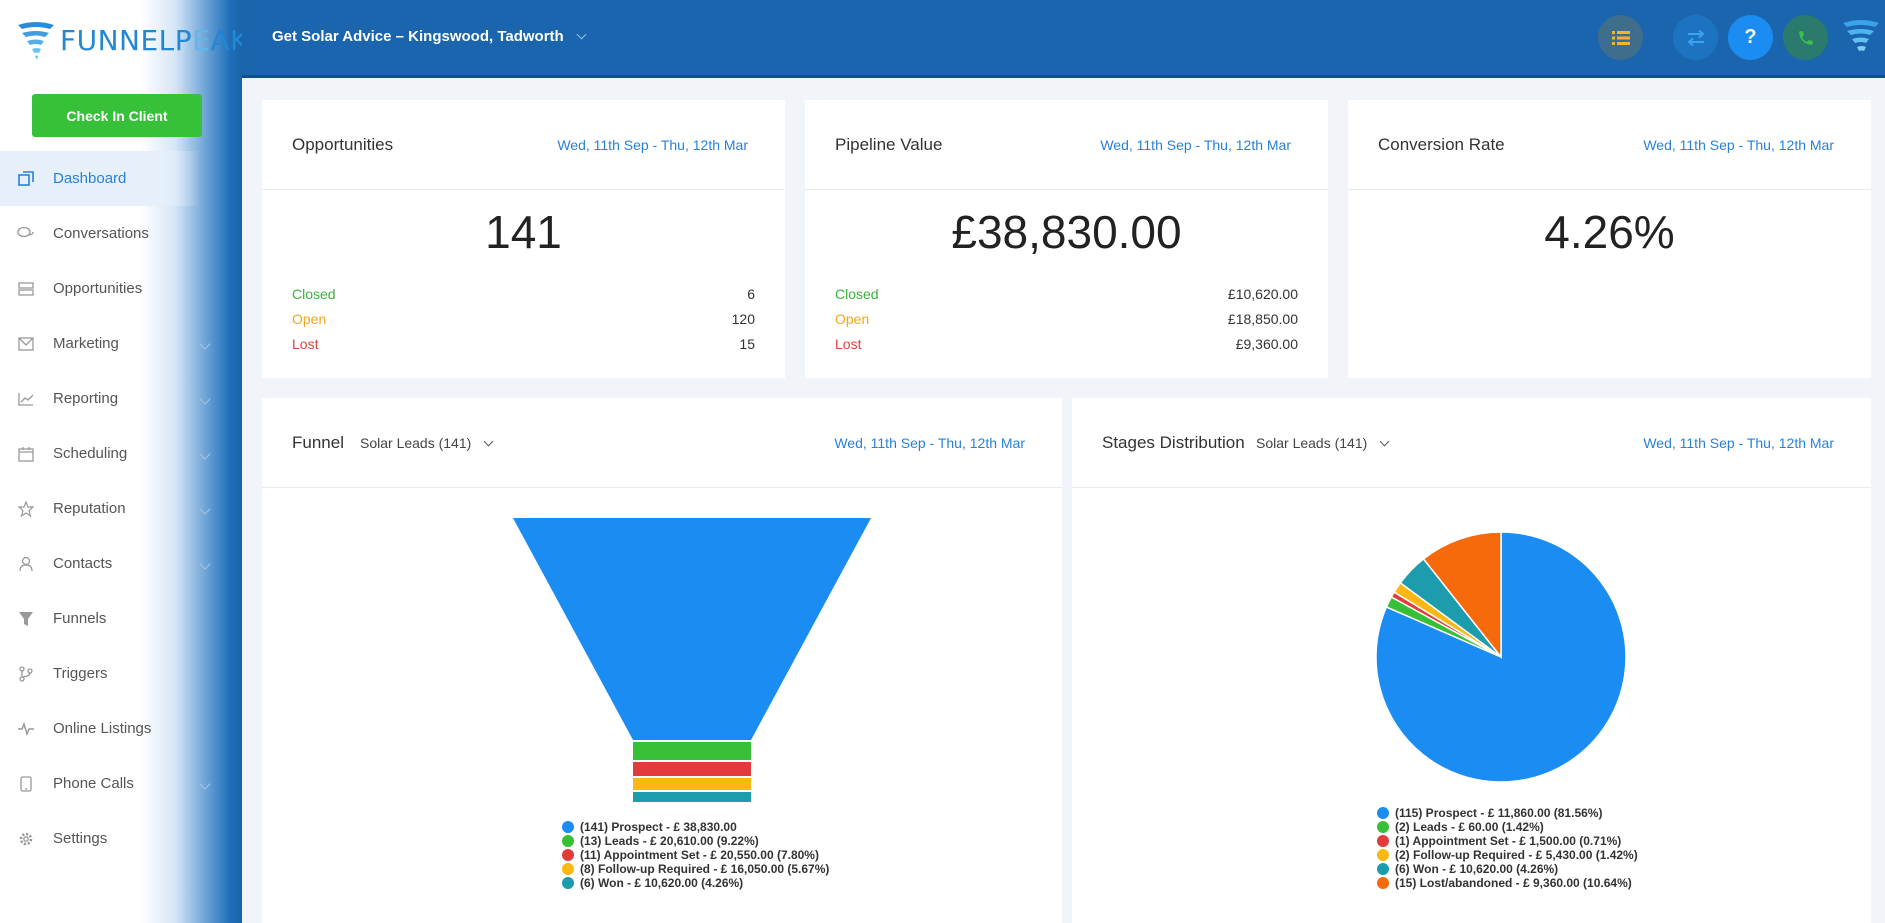 This screenshot has height=923, width=1885. What do you see at coordinates (86, 398) in the screenshot?
I see `sidebar-item-label: Reporting` at bounding box center [86, 398].